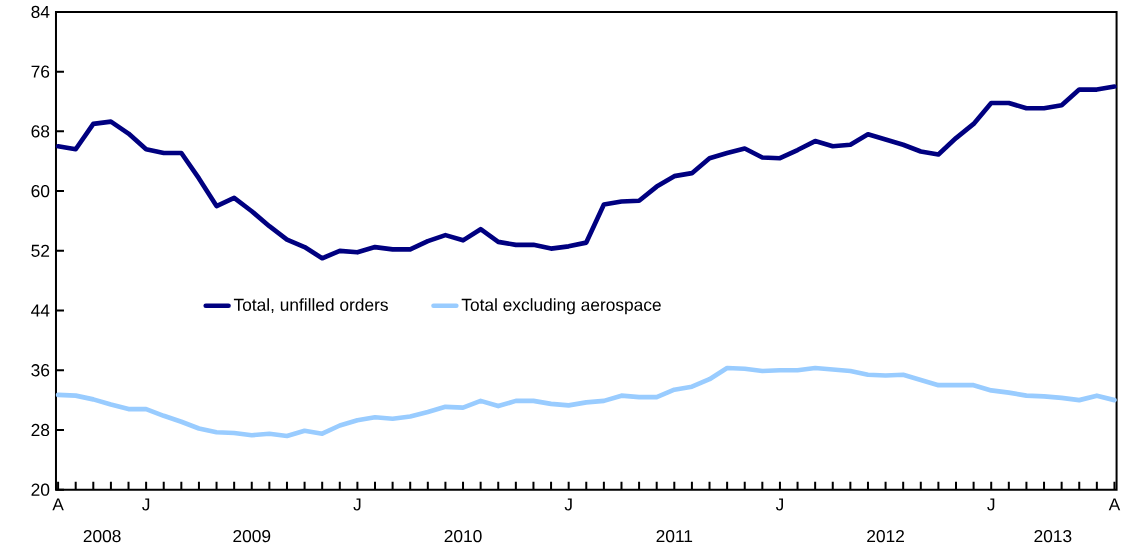 The image size is (1126, 558). What do you see at coordinates (885, 536) in the screenshot?
I see `text: 2012` at bounding box center [885, 536].